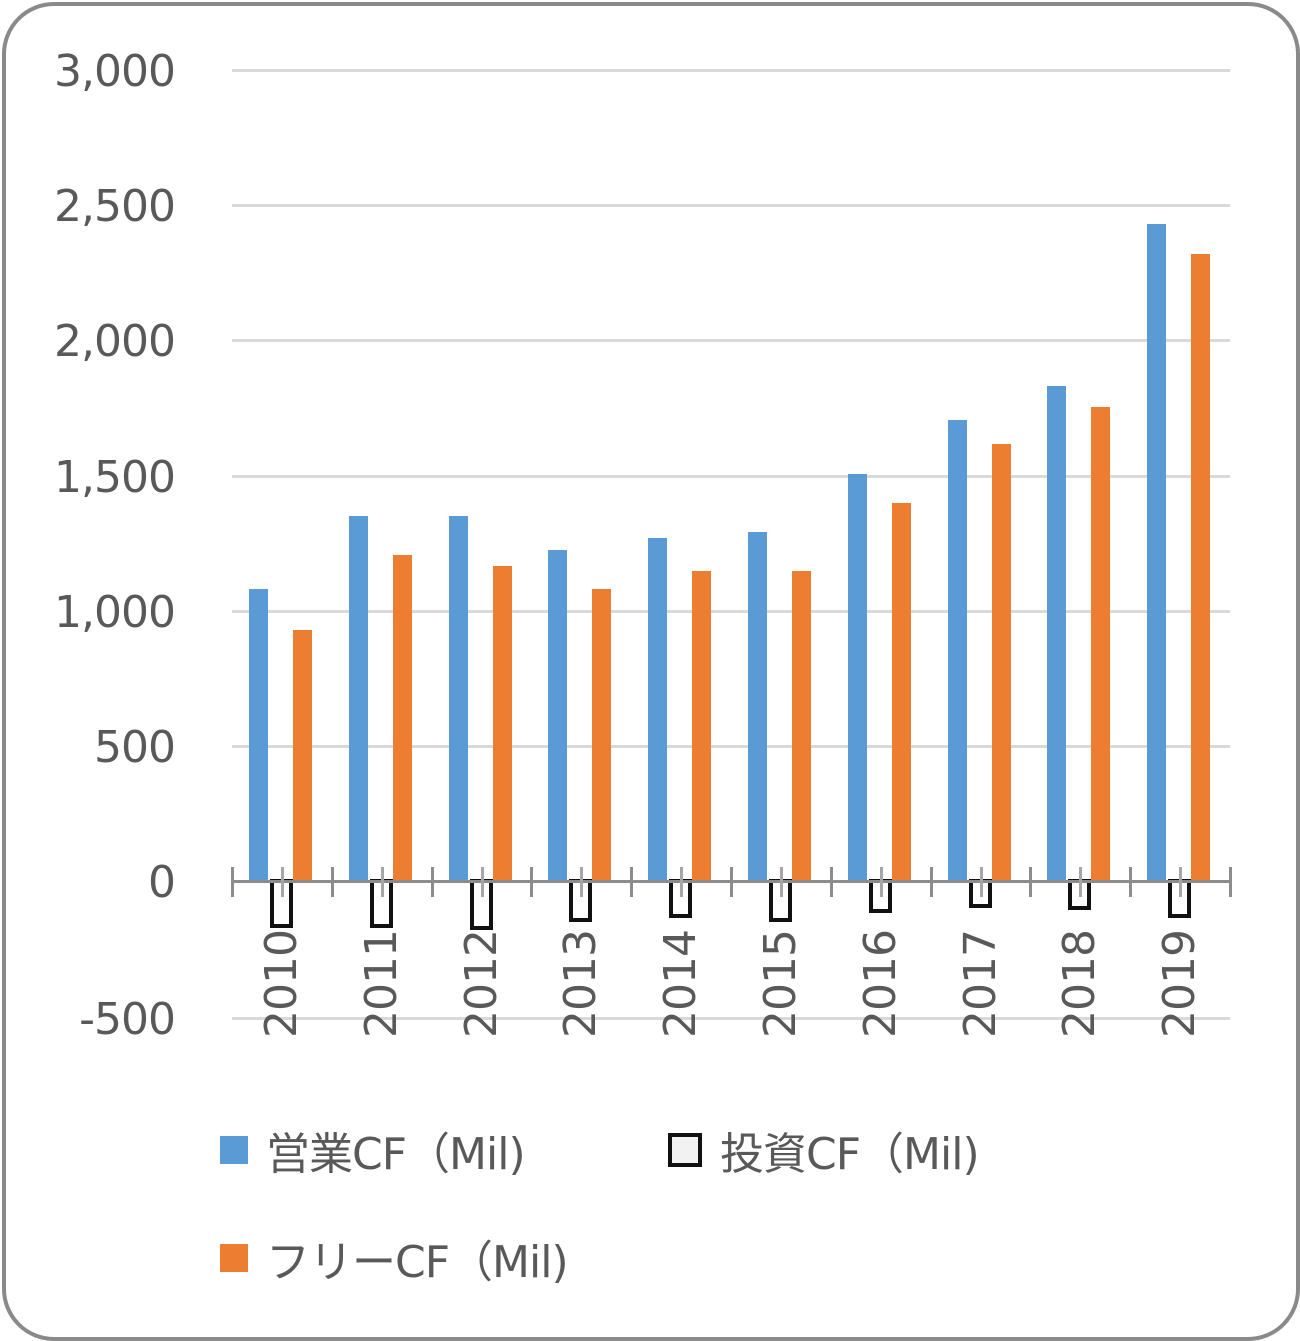  I want to click on legend-label-operating: 営業CF（Mil), so click(396, 1154).